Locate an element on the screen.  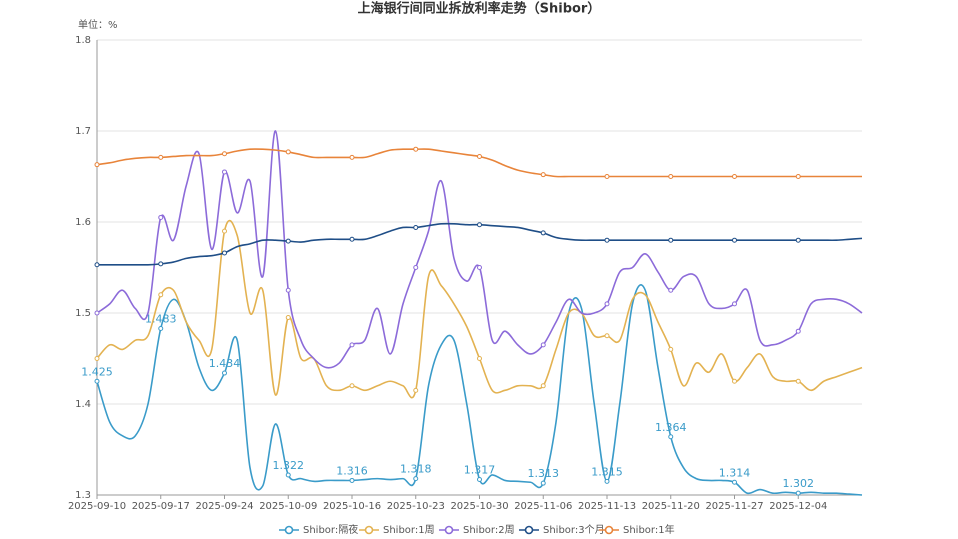
x-tick-label: 2025-11-13 is located at coordinates (607, 506).